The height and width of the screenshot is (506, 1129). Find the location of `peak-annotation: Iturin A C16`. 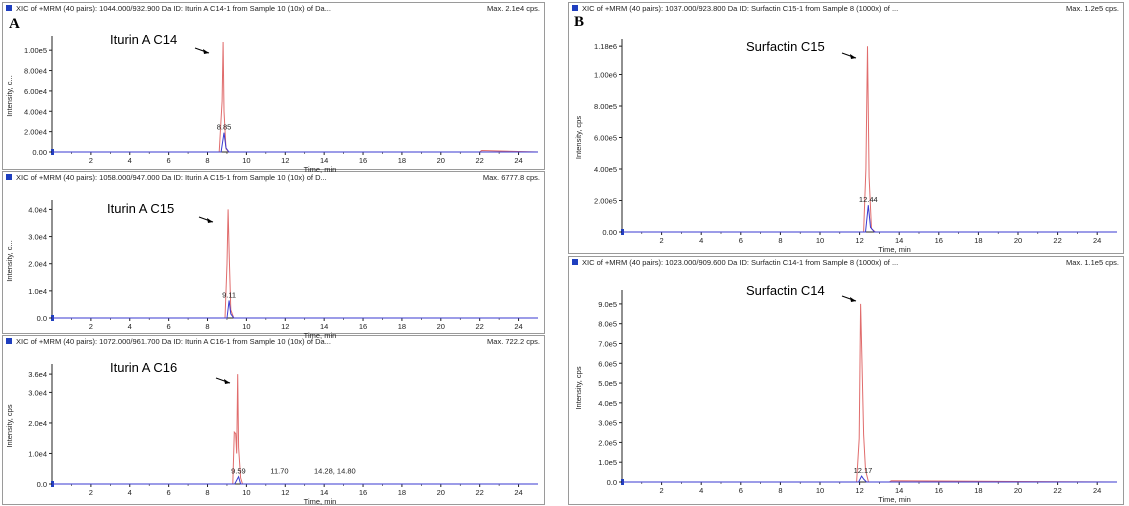

peak-annotation: Iturin A C16 is located at coordinates (143, 367).